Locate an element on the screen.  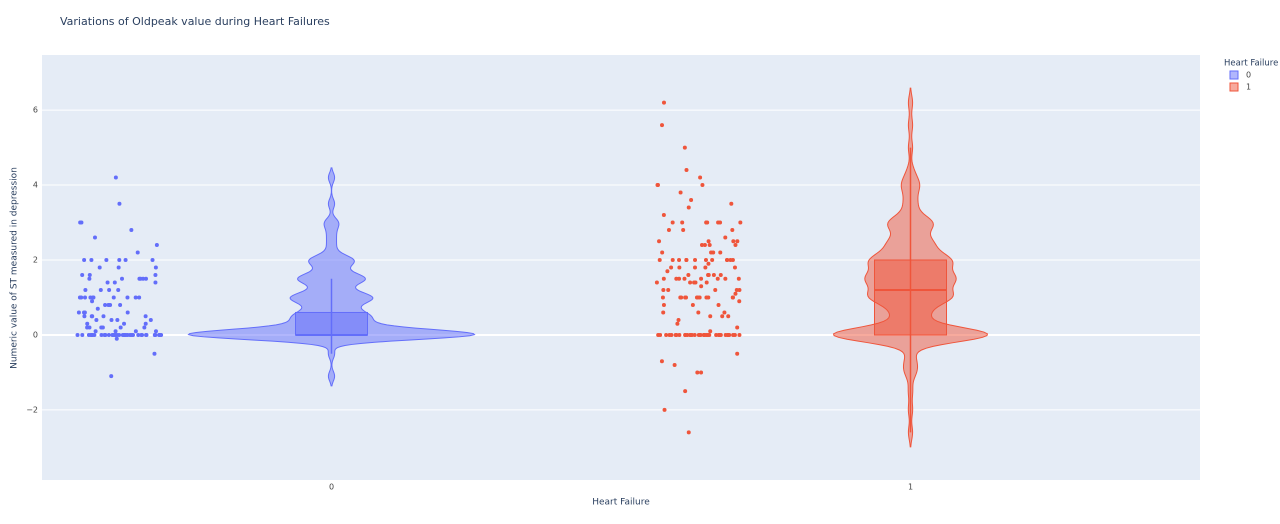
y-tick-label: 0 is located at coordinates (35, 334).